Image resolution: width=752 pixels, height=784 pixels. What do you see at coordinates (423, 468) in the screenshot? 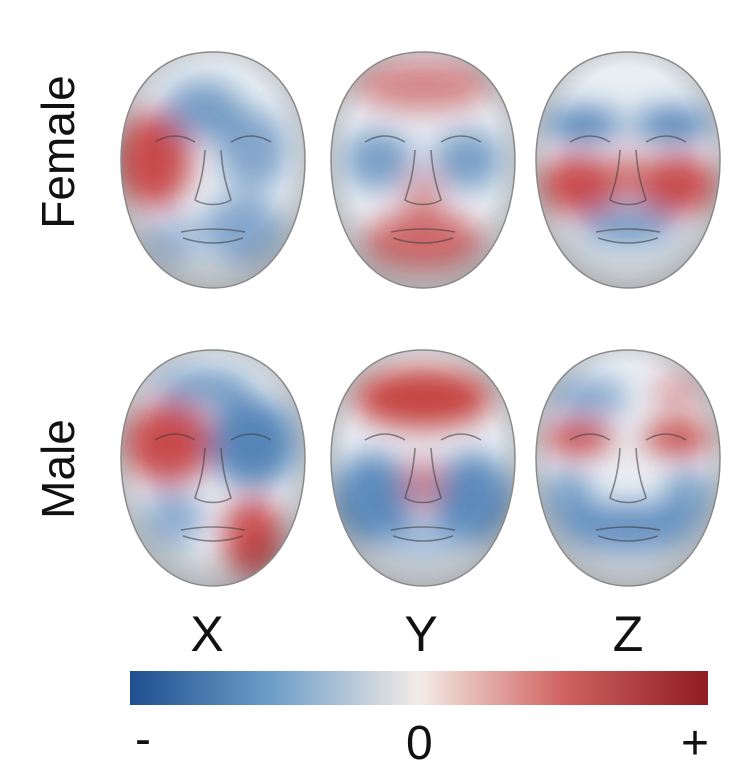
I see `face-male-y` at bounding box center [423, 468].